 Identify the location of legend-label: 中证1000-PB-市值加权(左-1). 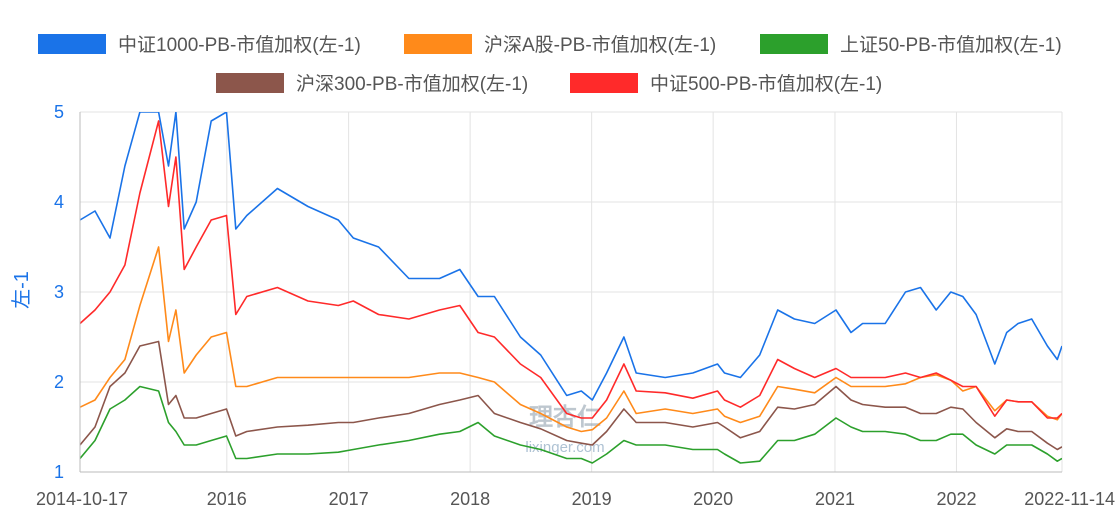
(239, 45).